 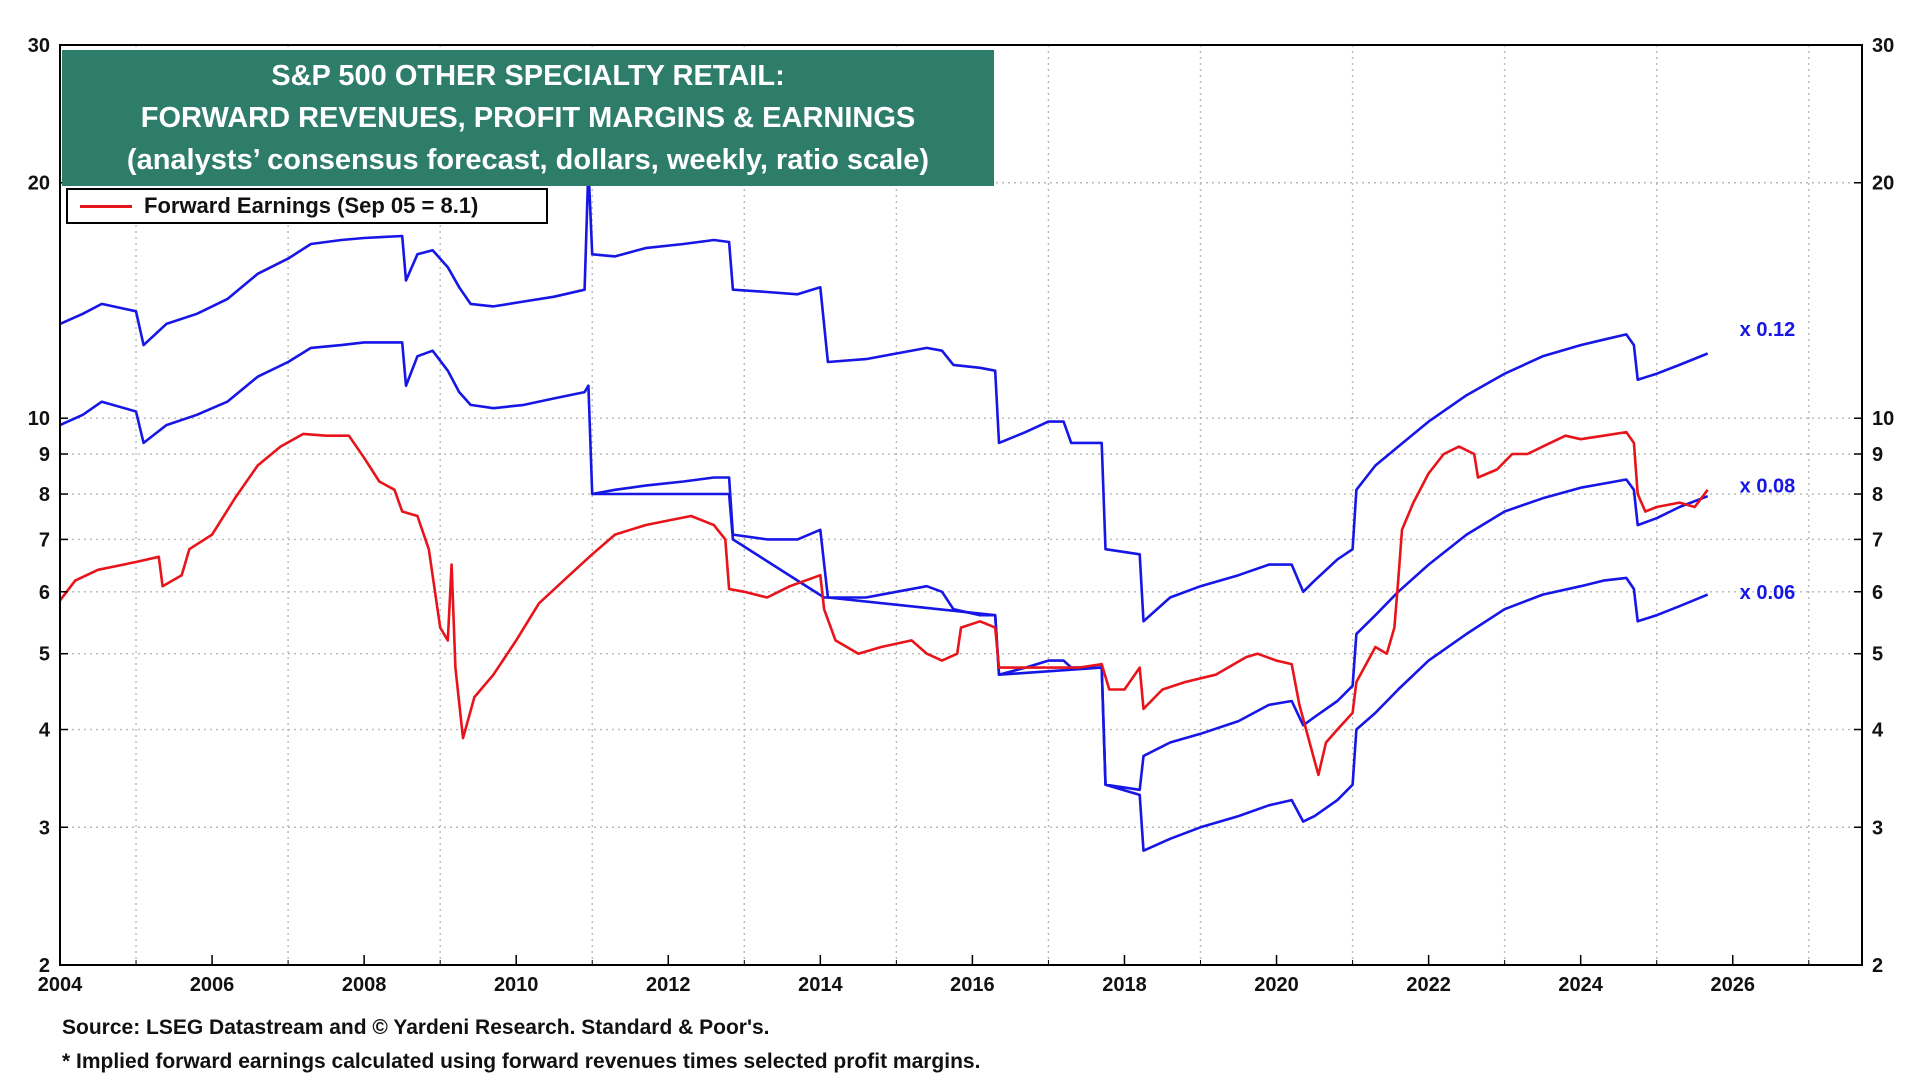 What do you see at coordinates (1768, 330) in the screenshot?
I see `multiplier-label: x 0.12` at bounding box center [1768, 330].